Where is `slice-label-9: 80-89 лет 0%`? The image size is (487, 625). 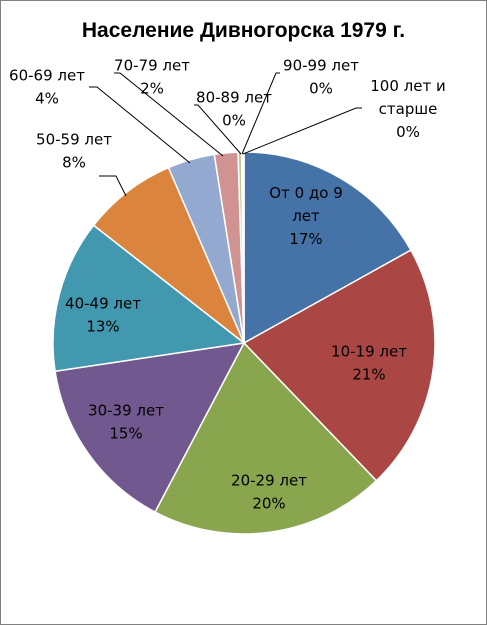 slice-label-9: 80-89 лет 0% is located at coordinates (234, 109).